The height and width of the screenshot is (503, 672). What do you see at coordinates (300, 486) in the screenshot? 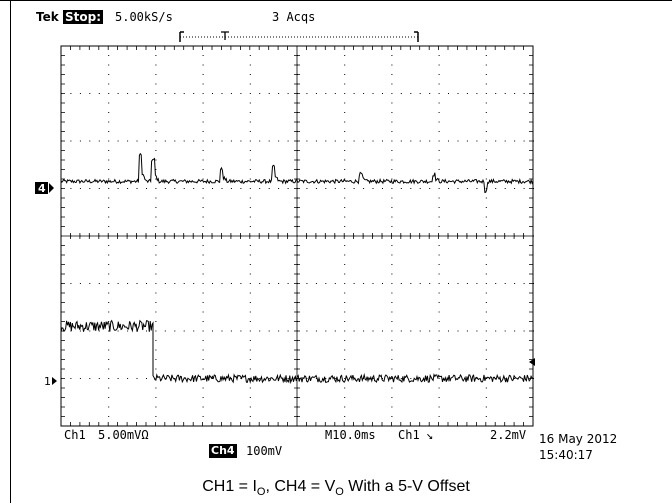
I see `caption-part-2: , CH4 = V` at bounding box center [300, 486].